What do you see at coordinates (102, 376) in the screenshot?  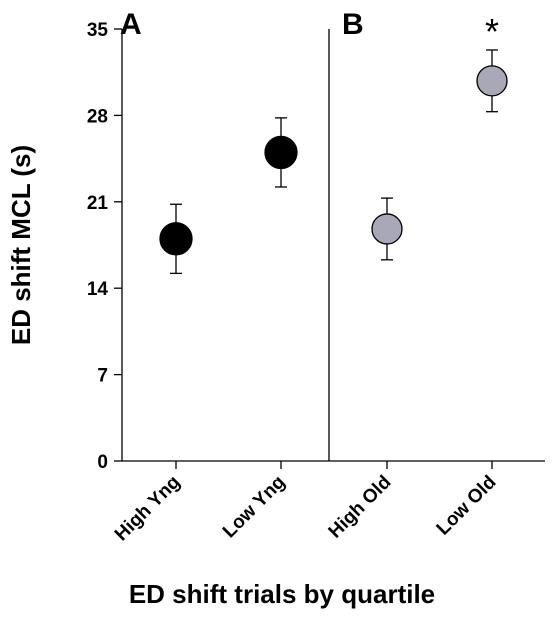 I see `y-tick-label: 7` at bounding box center [102, 376].